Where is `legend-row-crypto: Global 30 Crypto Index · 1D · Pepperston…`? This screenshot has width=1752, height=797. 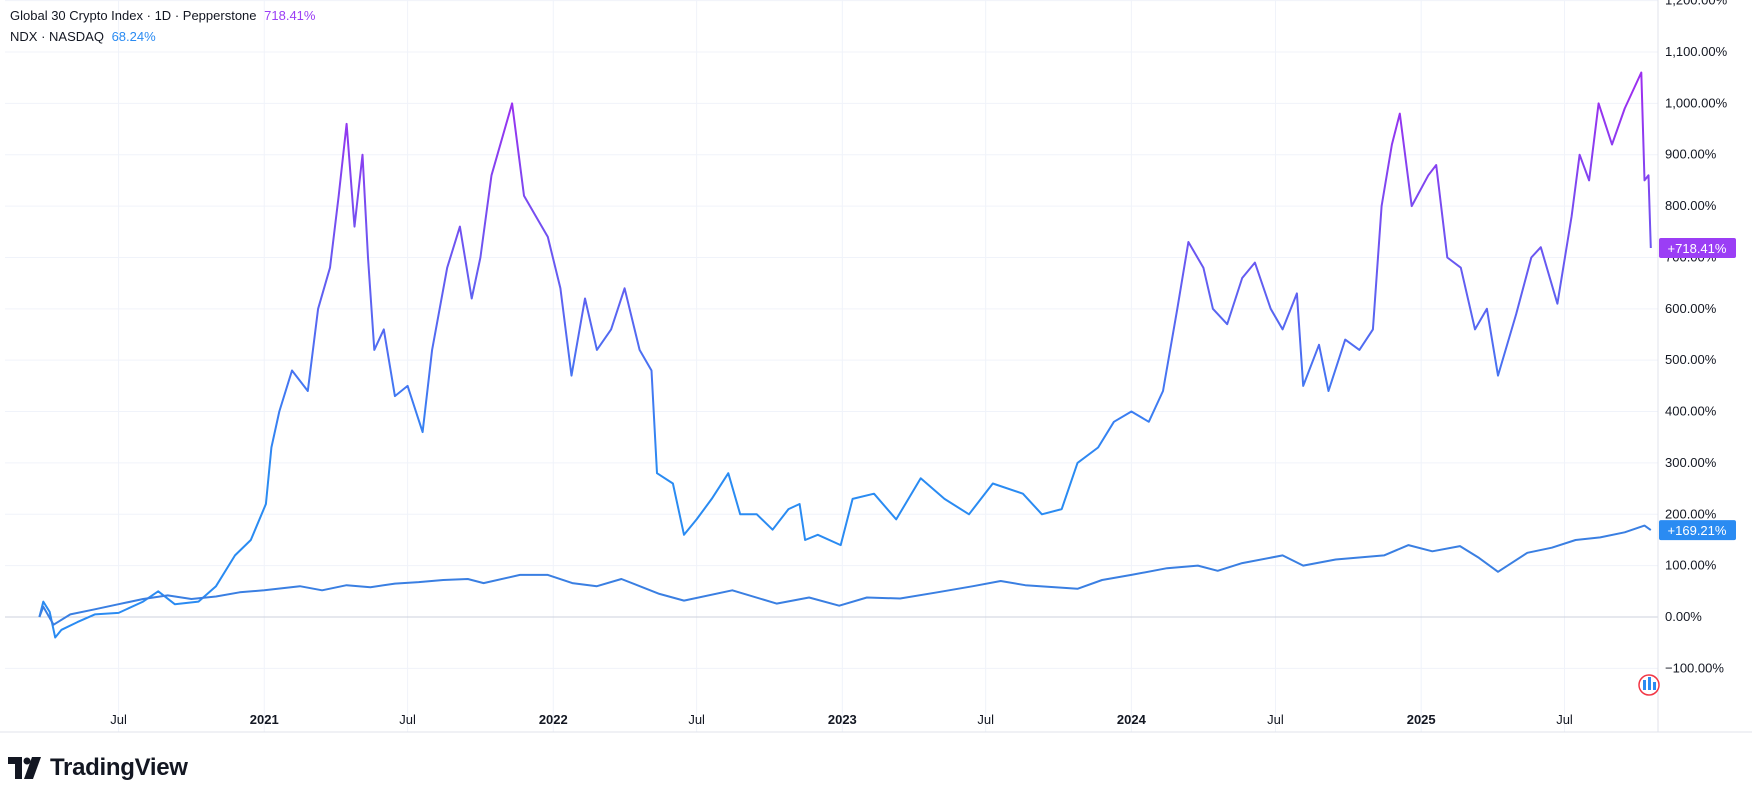
legend-row-crypto: Global 30 Crypto Index · 1D · Pepperston… is located at coordinates (162, 15).